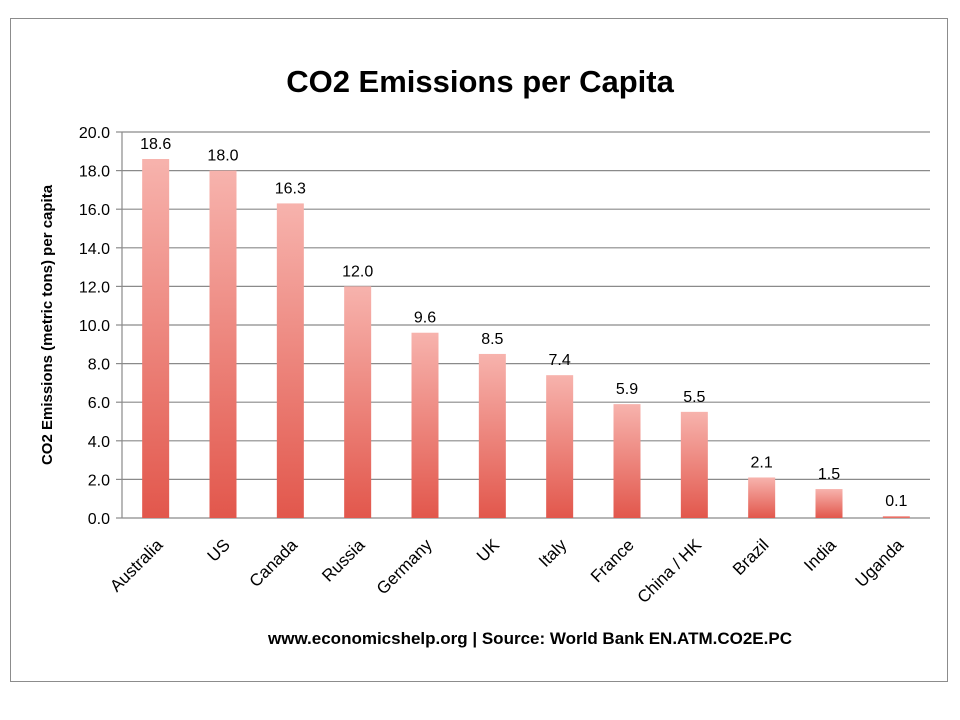 Image resolution: width=960 pixels, height=720 pixels. What do you see at coordinates (750, 556) in the screenshot?
I see `x-category-label: Brazil` at bounding box center [750, 556].